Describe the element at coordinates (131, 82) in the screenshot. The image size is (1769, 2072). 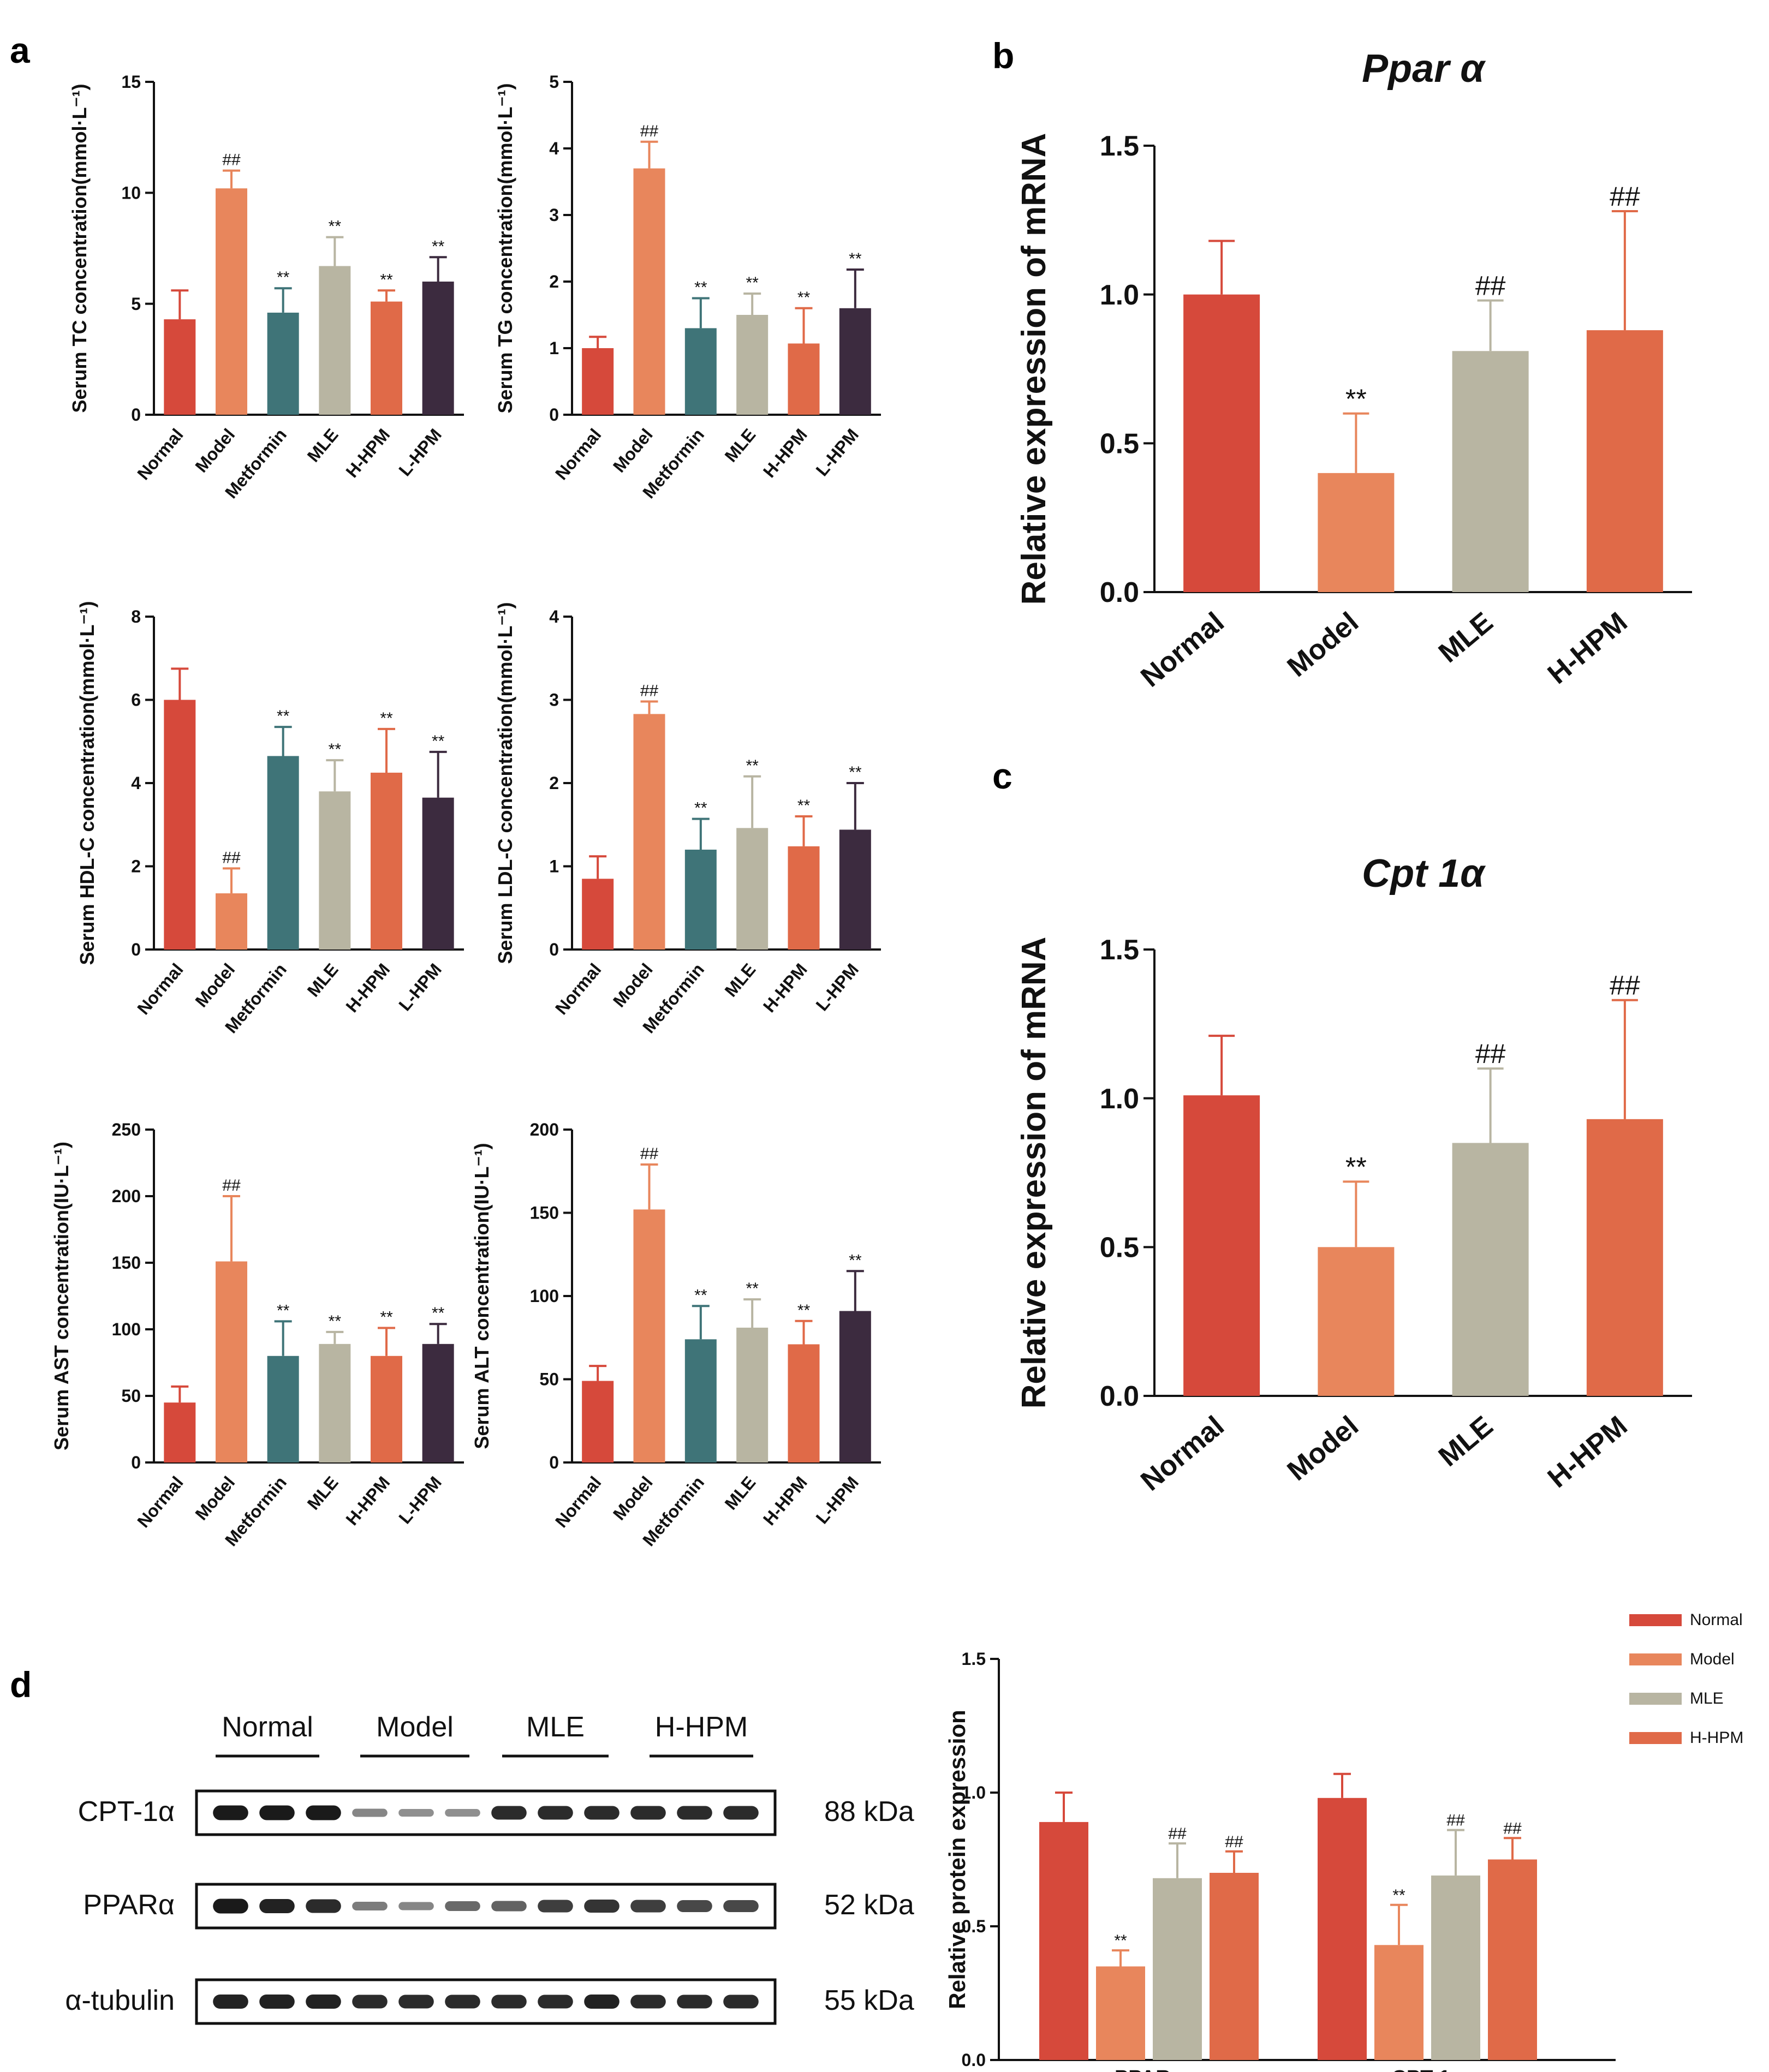
I see `y-tick-label: 15` at that location.